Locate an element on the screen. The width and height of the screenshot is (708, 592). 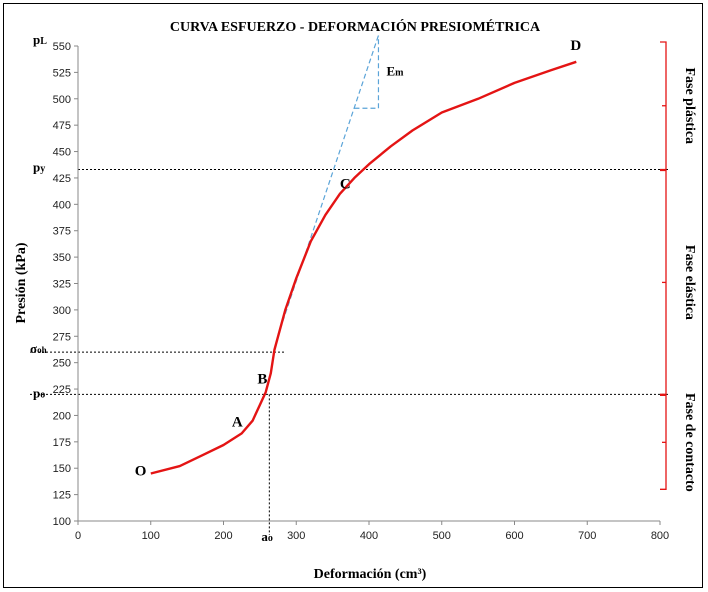
x-tick-label: 200 is located at coordinates (223, 536).